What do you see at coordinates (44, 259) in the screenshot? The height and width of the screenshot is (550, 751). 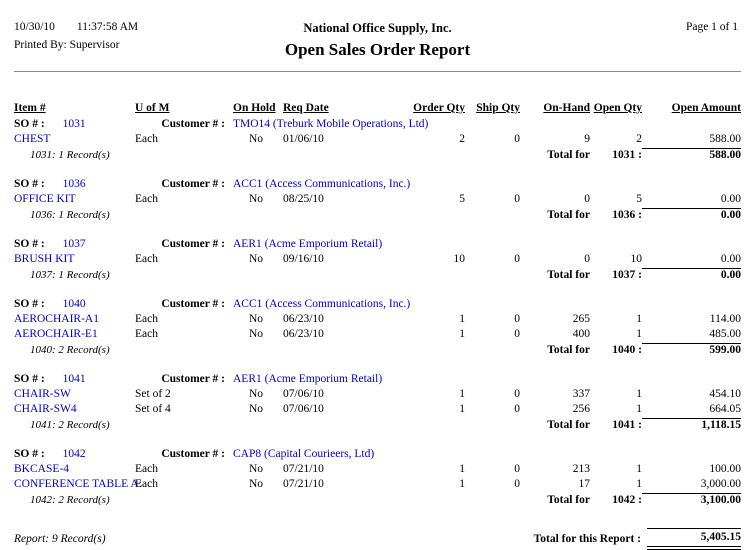 I see `item-link: BRUSH KIT` at bounding box center [44, 259].